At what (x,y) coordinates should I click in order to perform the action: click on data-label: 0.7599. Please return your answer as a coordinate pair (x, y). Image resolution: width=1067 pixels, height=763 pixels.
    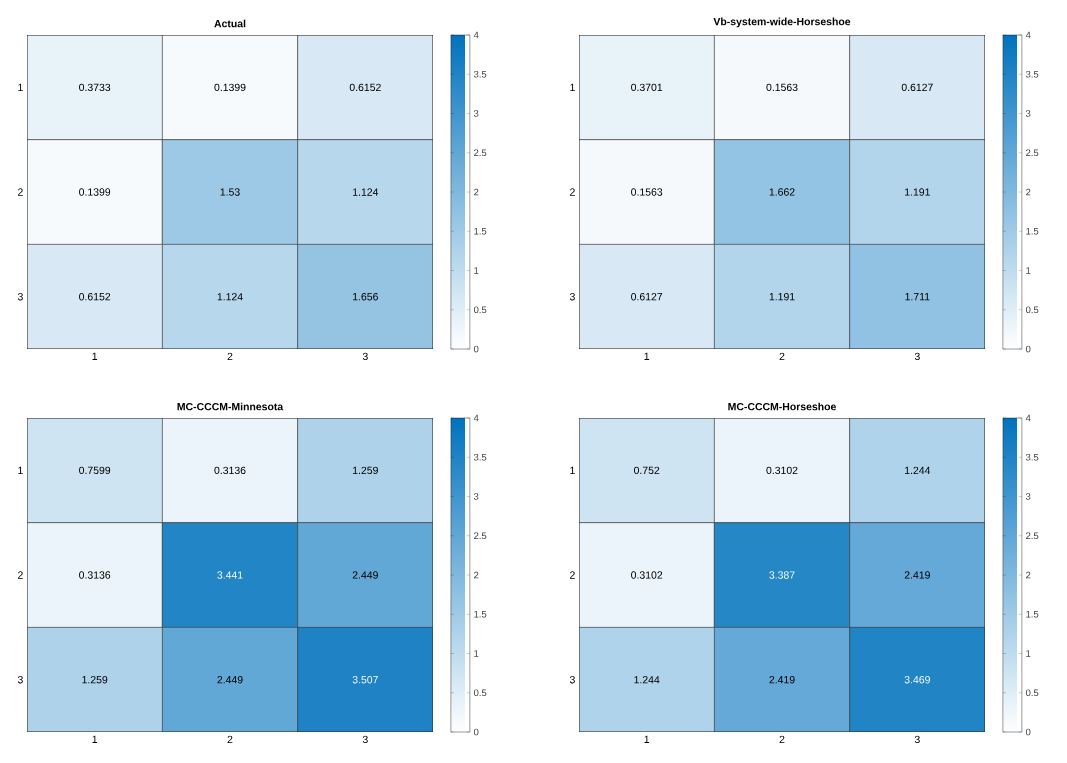
    Looking at the image, I should click on (95, 470).